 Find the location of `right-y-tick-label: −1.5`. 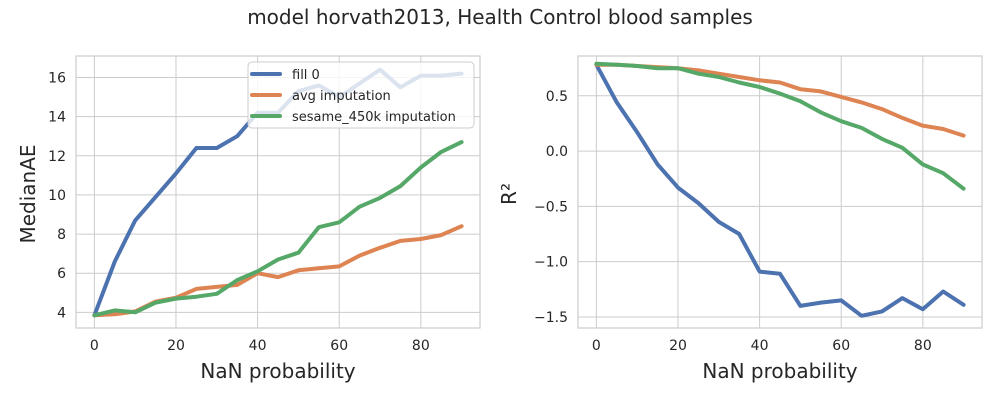

right-y-tick-label: −1.5 is located at coordinates (551, 318).